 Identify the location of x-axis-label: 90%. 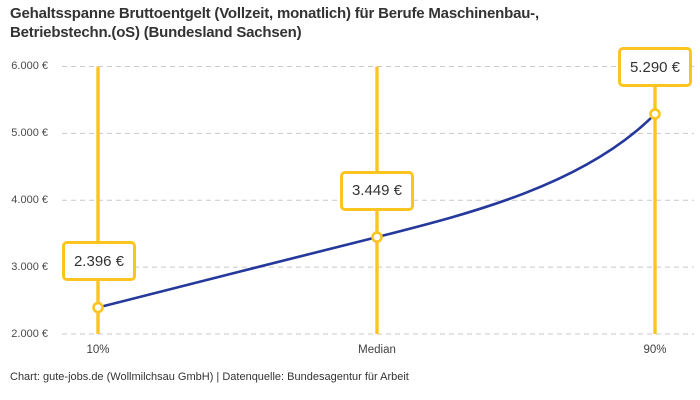
(655, 350).